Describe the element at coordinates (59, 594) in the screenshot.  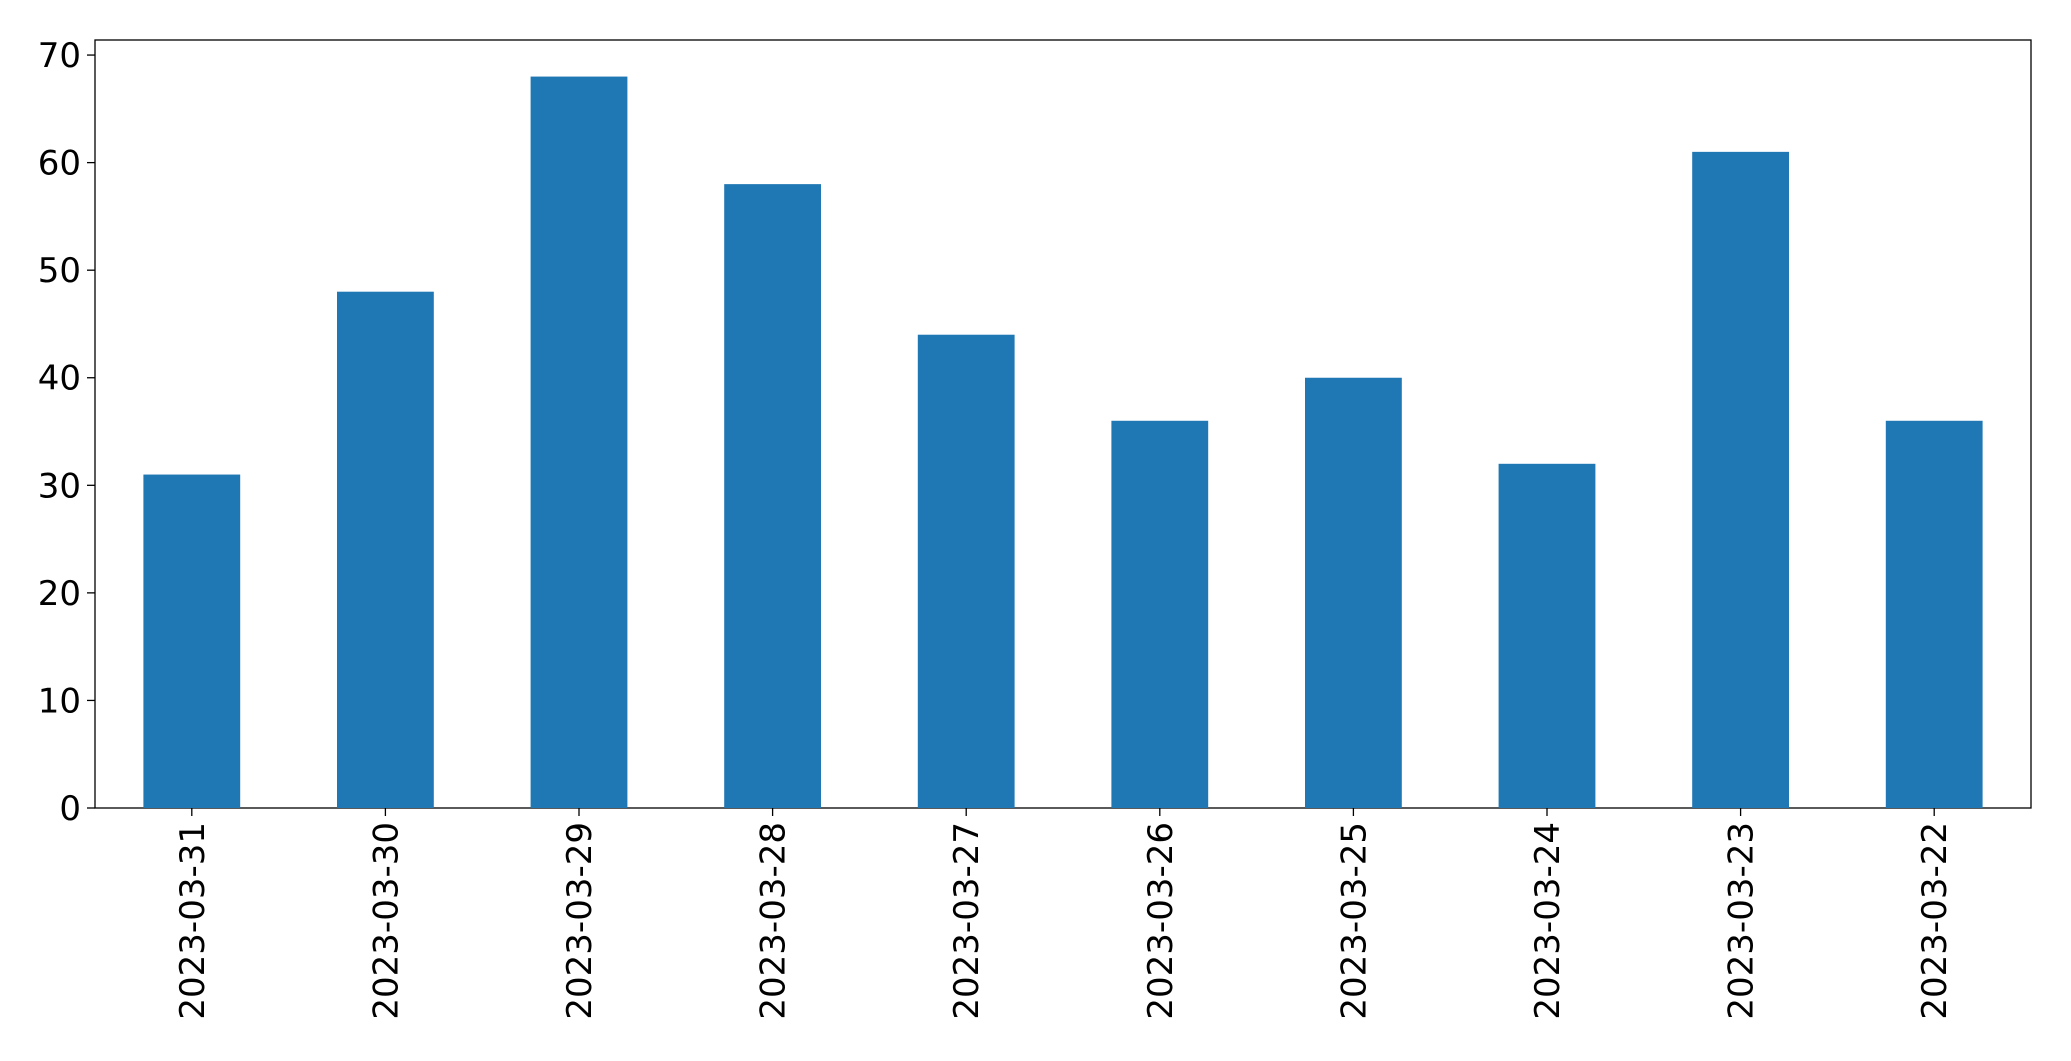
I see `y-tick-label: 20` at that location.